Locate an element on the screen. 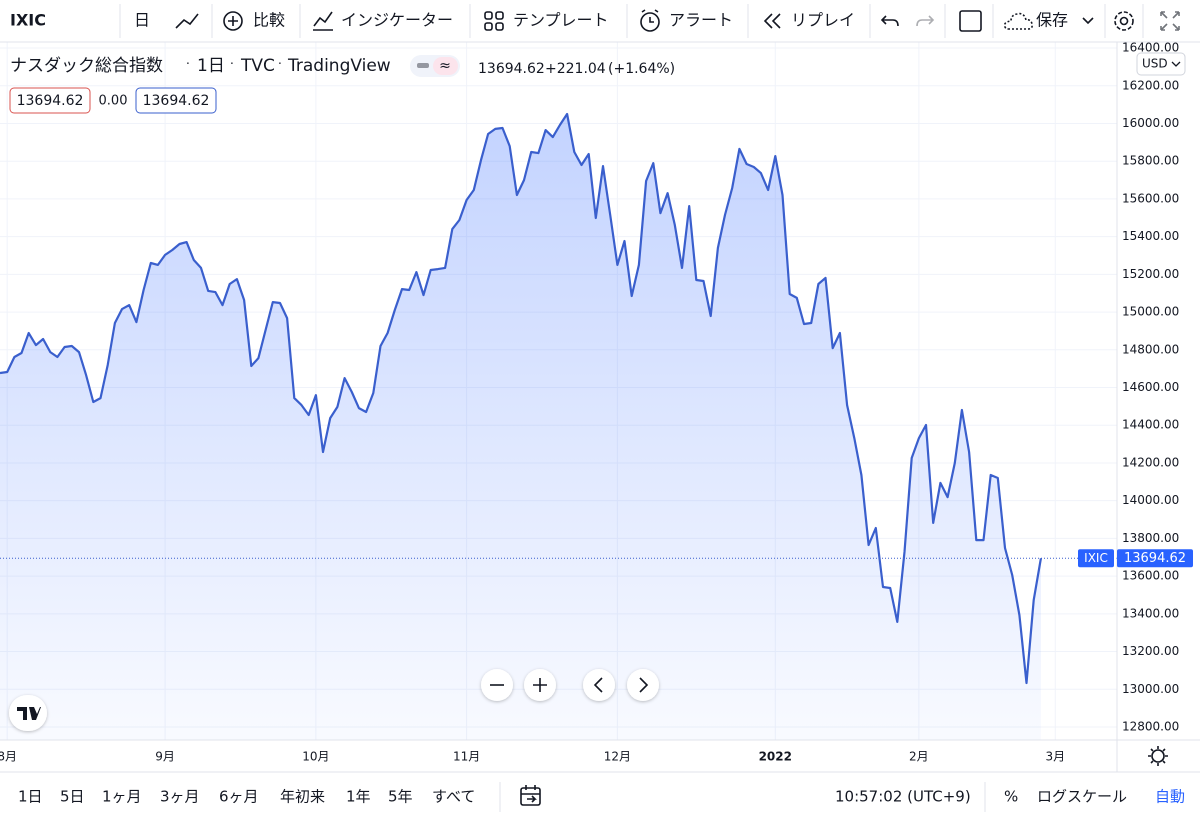 This screenshot has height=823, width=1200. price-axis-bg is located at coordinates (1158, 391).